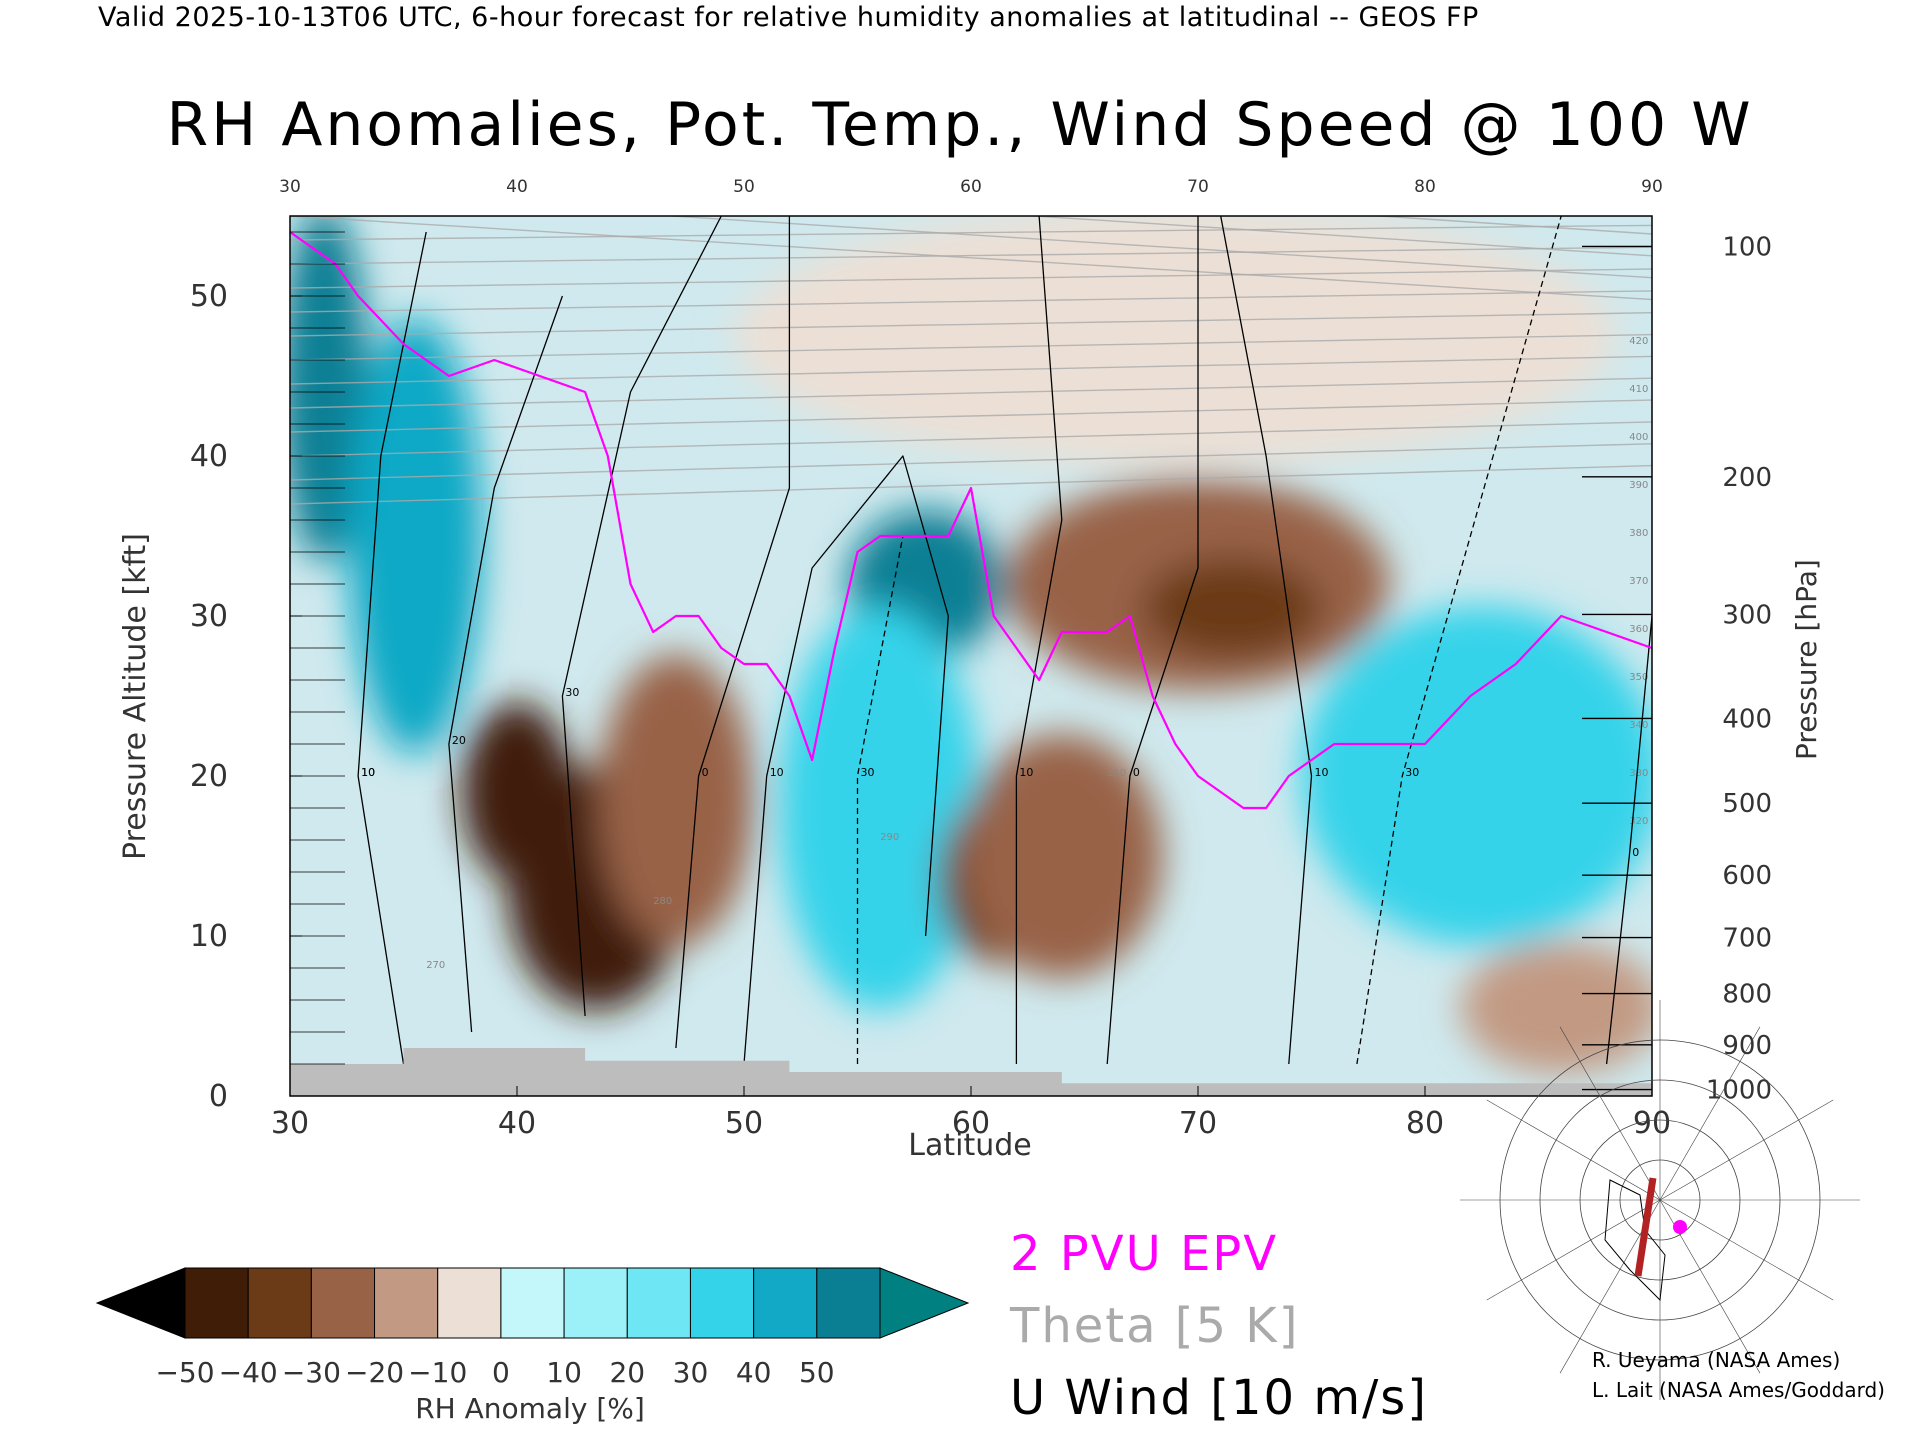  Describe the element at coordinates (1026, 772) in the screenshot. I see `u-wind-label-6: 10` at that location.